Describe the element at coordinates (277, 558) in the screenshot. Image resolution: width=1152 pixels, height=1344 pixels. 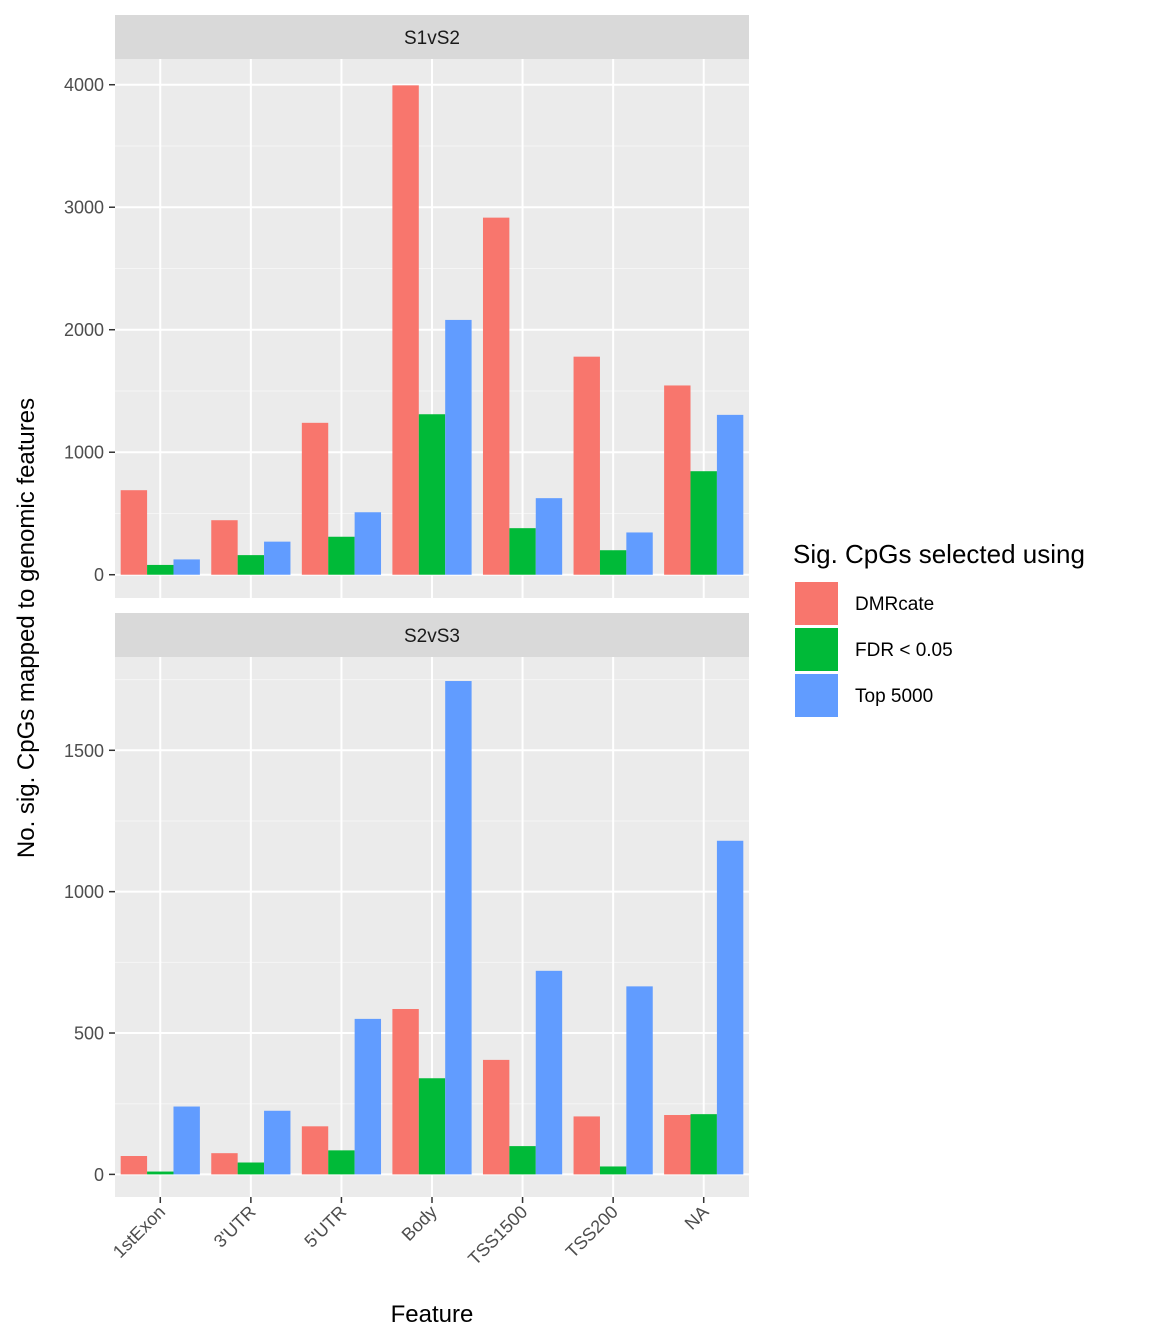
I see `bar-s1vs2-top-5000-3-utr` at that location.